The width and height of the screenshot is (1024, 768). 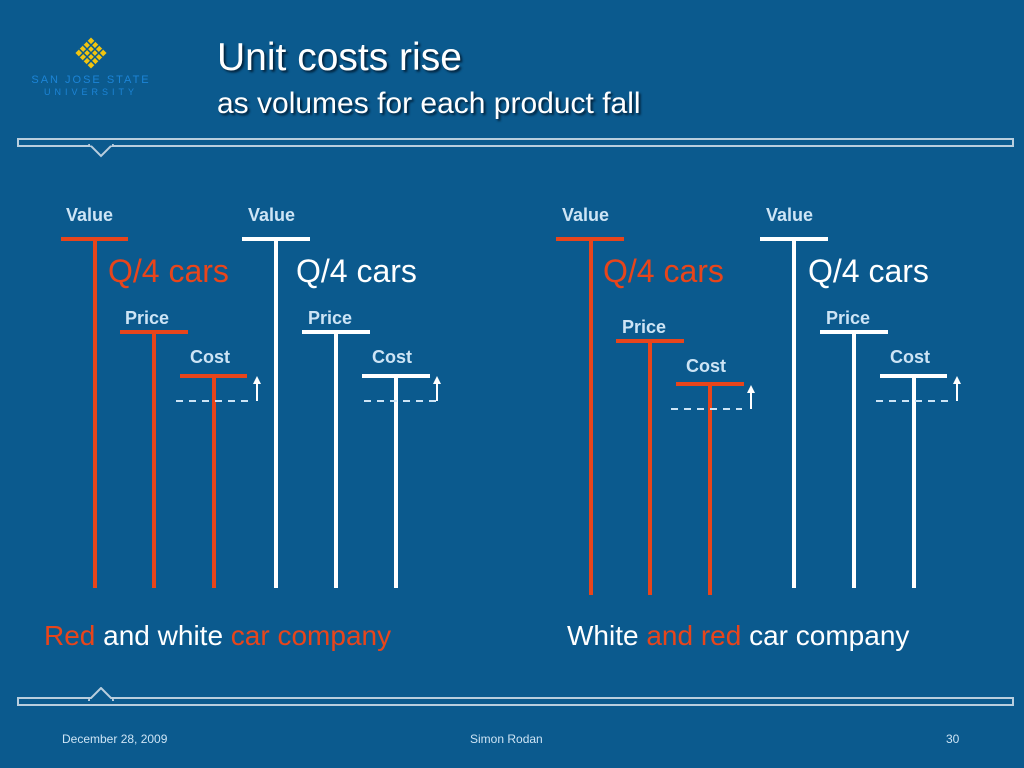 What do you see at coordinates (276, 412) in the screenshot?
I see `left-white-value-bar` at bounding box center [276, 412].